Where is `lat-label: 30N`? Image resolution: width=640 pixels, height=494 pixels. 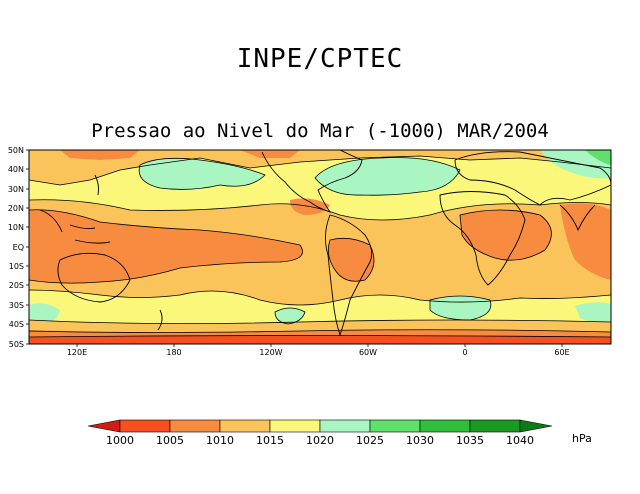 lat-label: 30N is located at coordinates (16, 189).